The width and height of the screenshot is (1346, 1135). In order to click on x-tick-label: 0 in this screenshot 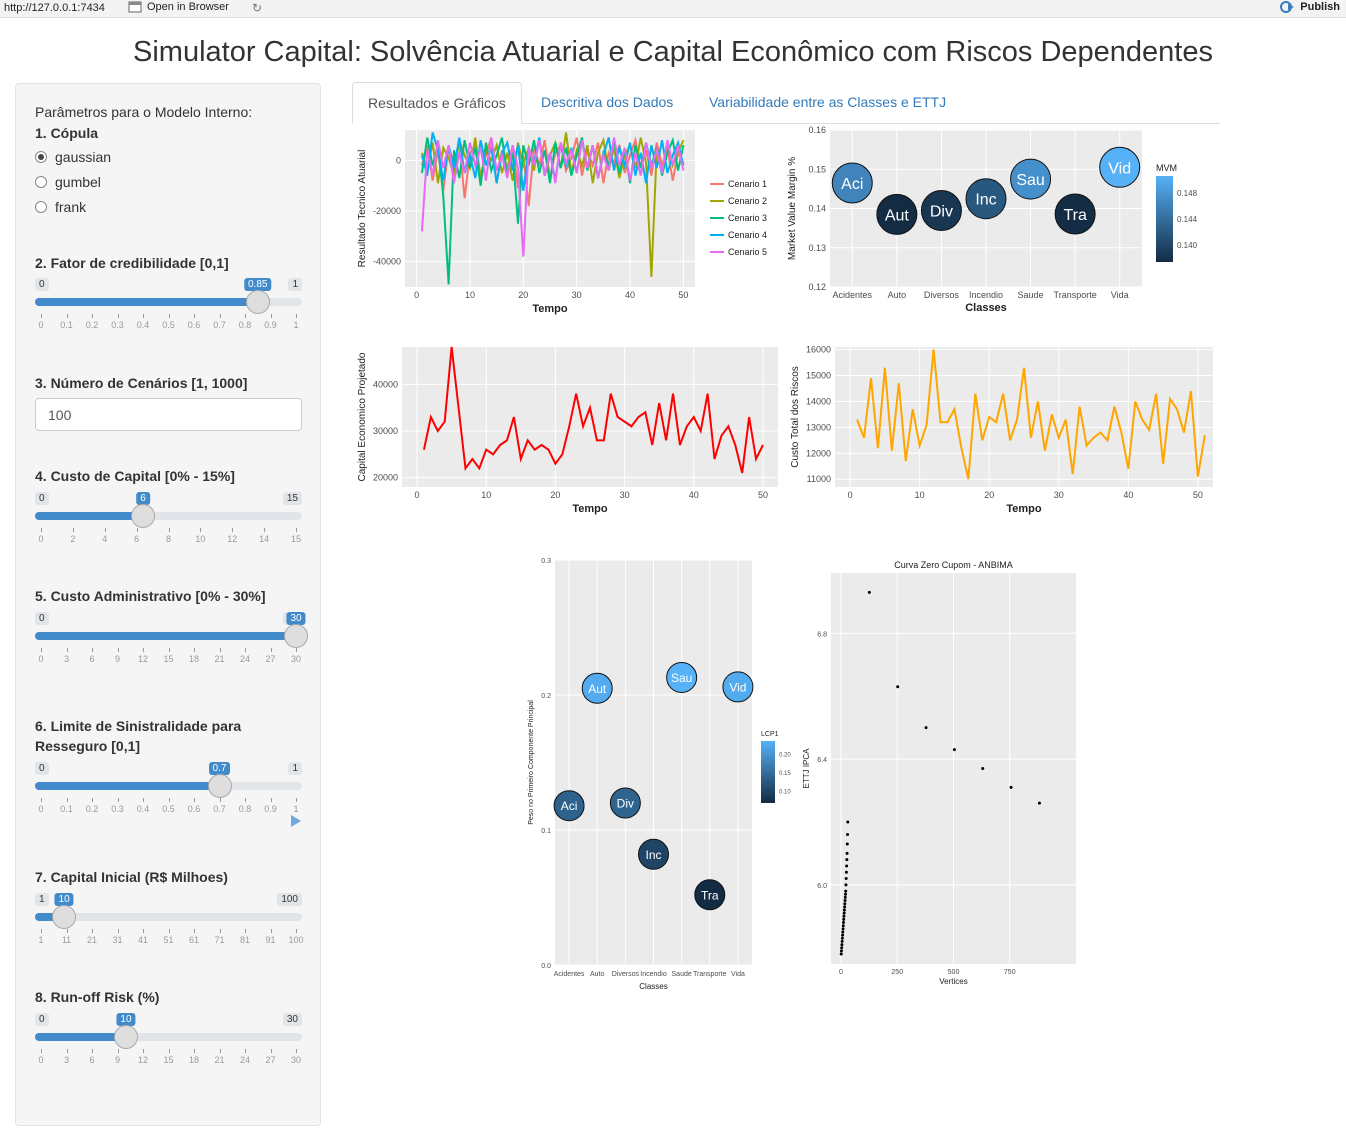, I will do `click(417, 495)`.